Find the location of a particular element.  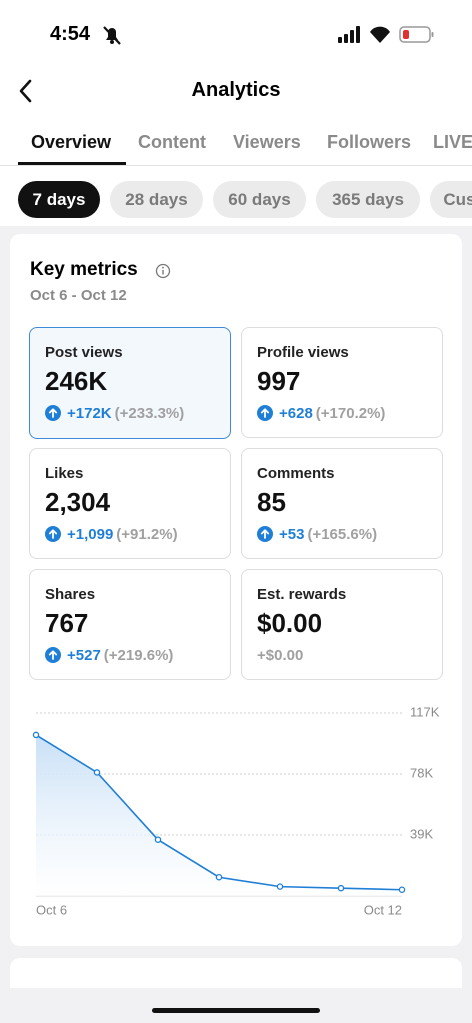

back-button is located at coordinates (26, 91).